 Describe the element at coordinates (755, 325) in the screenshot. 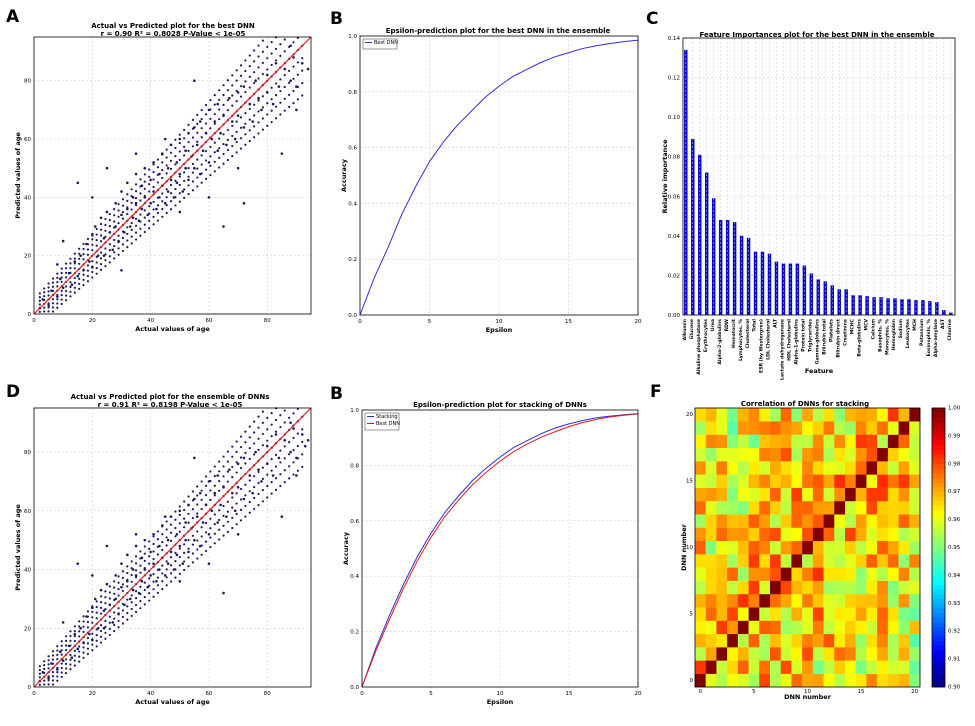

I see `category-label: Total` at that location.